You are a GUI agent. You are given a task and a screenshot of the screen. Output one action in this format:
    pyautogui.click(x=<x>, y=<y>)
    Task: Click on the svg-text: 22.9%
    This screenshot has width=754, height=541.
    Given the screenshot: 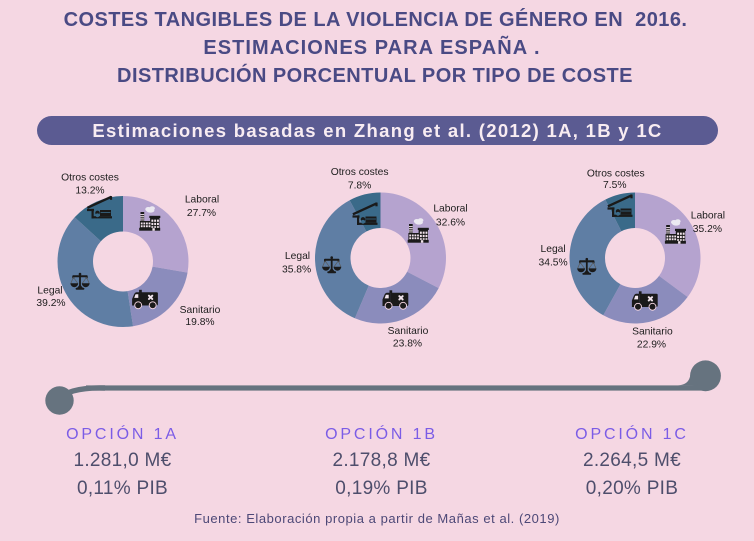 What is the action you would take?
    pyautogui.click(x=651, y=345)
    